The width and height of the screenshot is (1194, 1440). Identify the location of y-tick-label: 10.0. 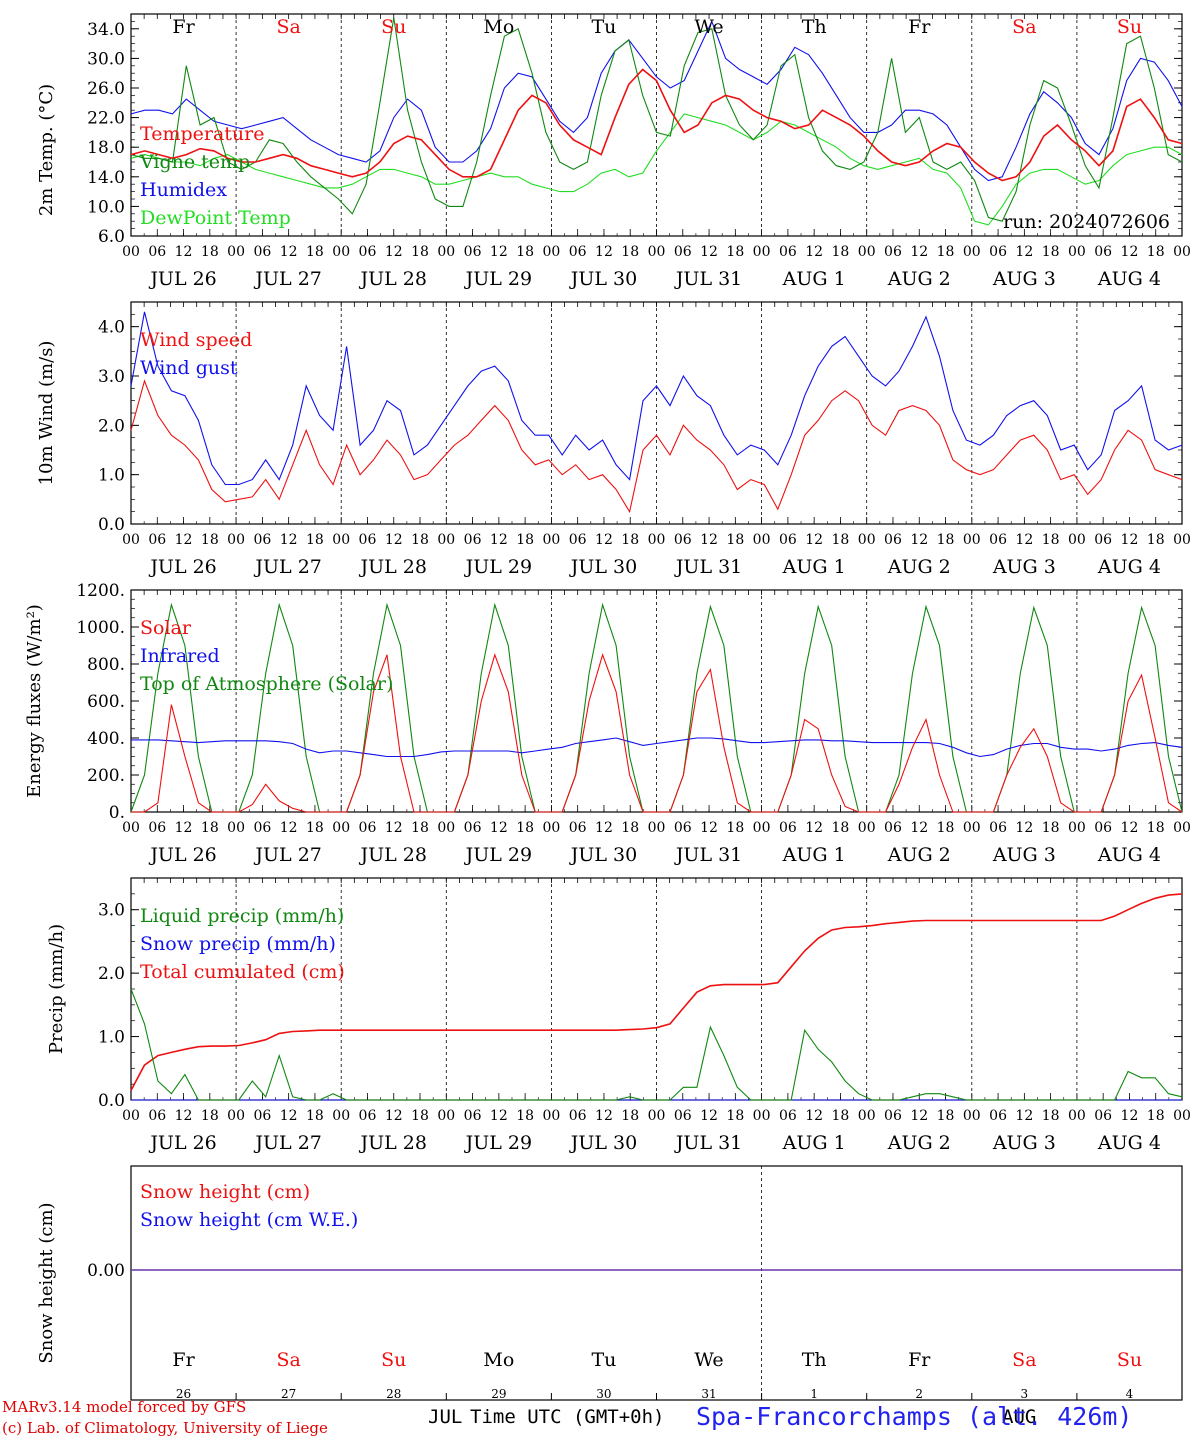
(106, 207).